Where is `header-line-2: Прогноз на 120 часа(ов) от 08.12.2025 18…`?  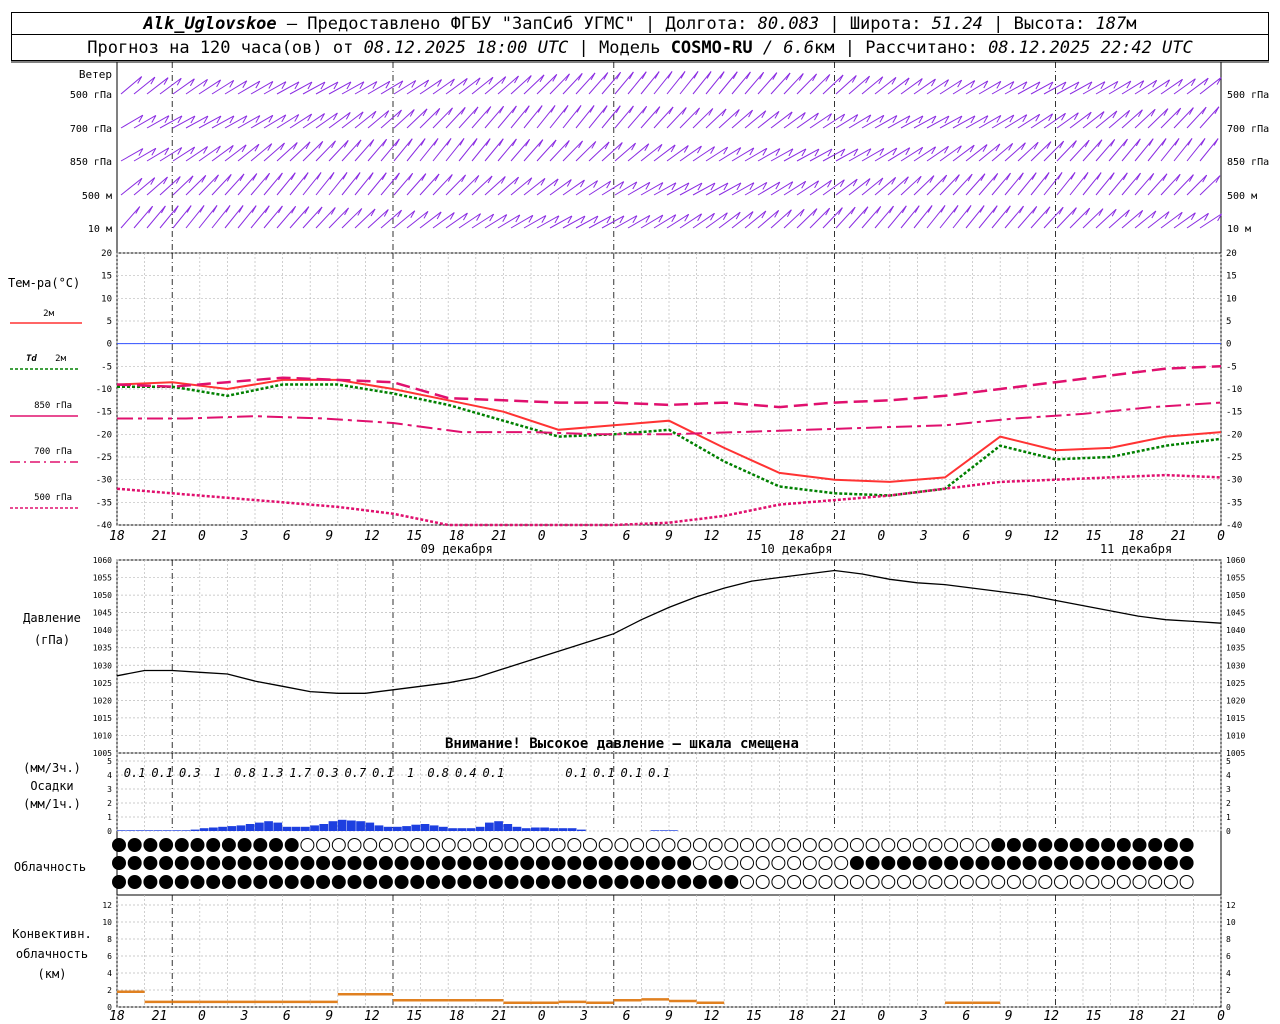
header-line-2: Прогноз на 120 часа(ов) от 08.12.2025 18… is located at coordinates (640, 47).